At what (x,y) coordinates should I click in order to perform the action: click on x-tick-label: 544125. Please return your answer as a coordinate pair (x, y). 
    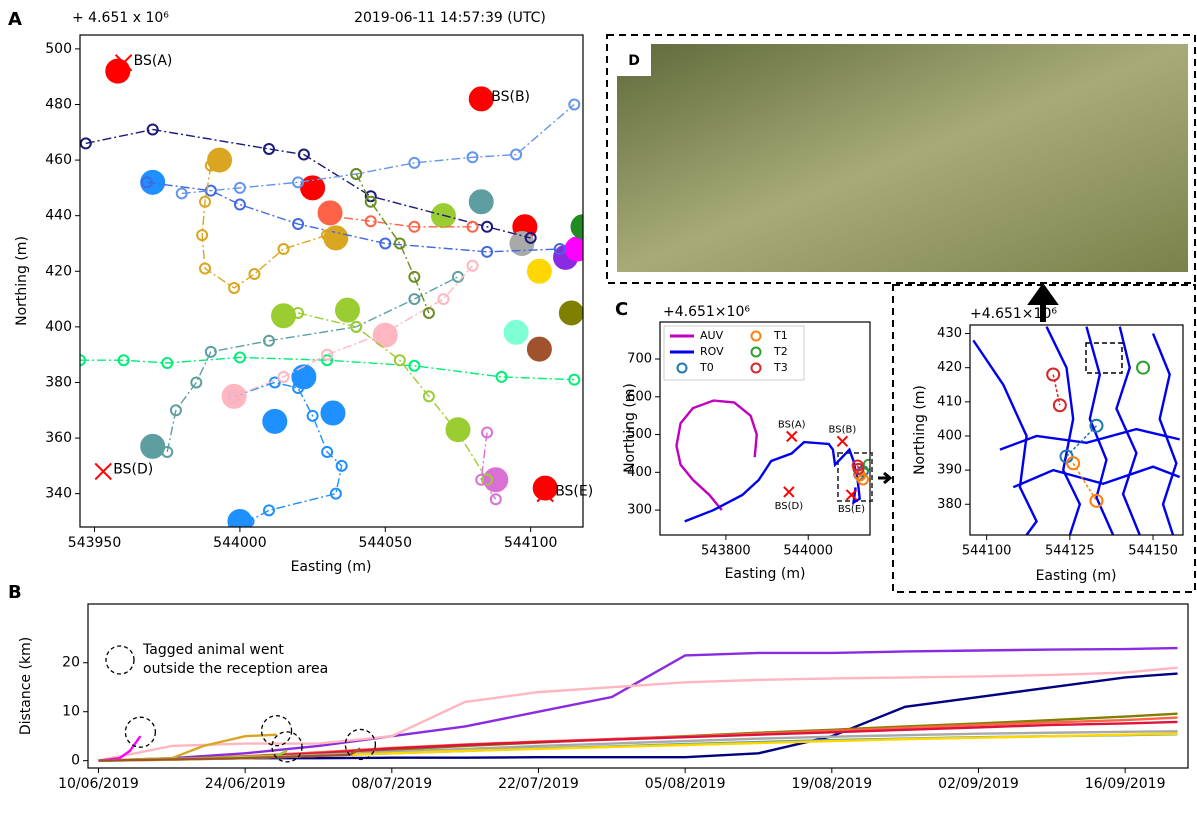
    Looking at the image, I should click on (1070, 551).